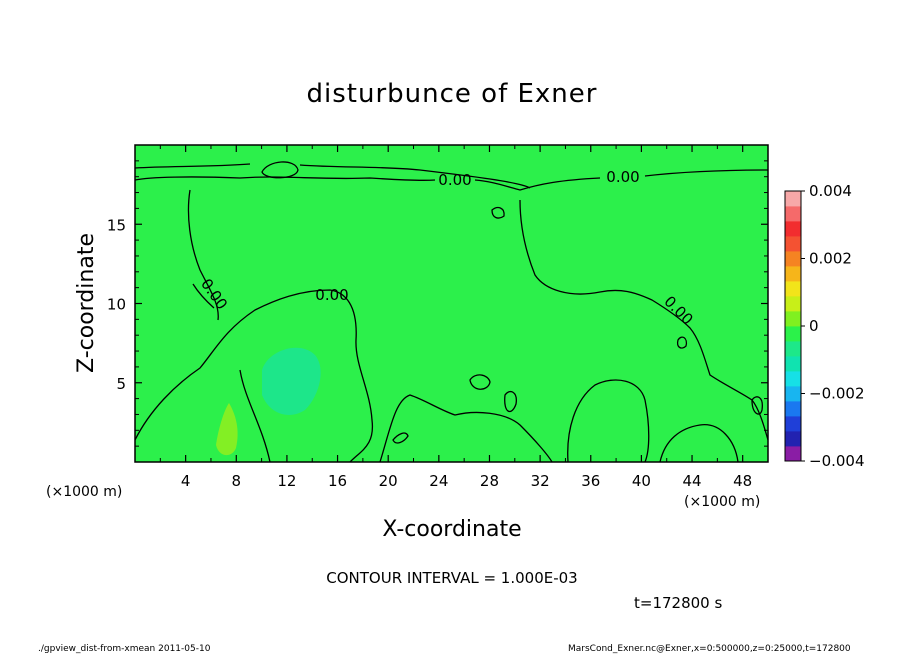 The height and width of the screenshot is (658, 904). Describe the element at coordinates (653, 421) in the screenshot. I see `contour-right-lower` at that location.